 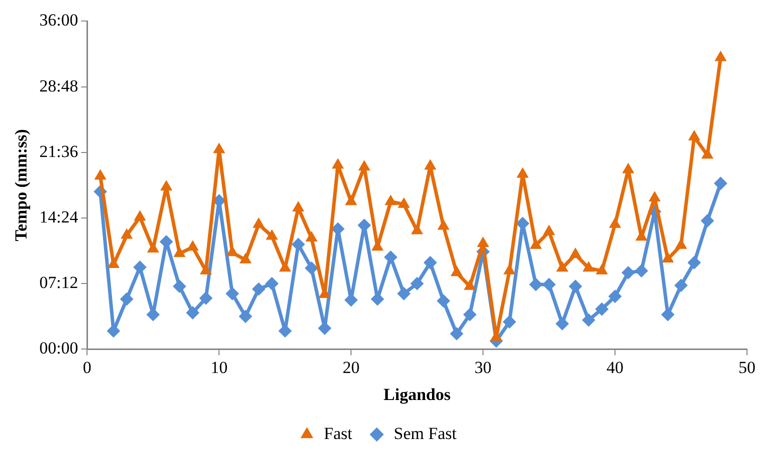 I want to click on y-tick-label: 28:48, so click(x=58, y=86).